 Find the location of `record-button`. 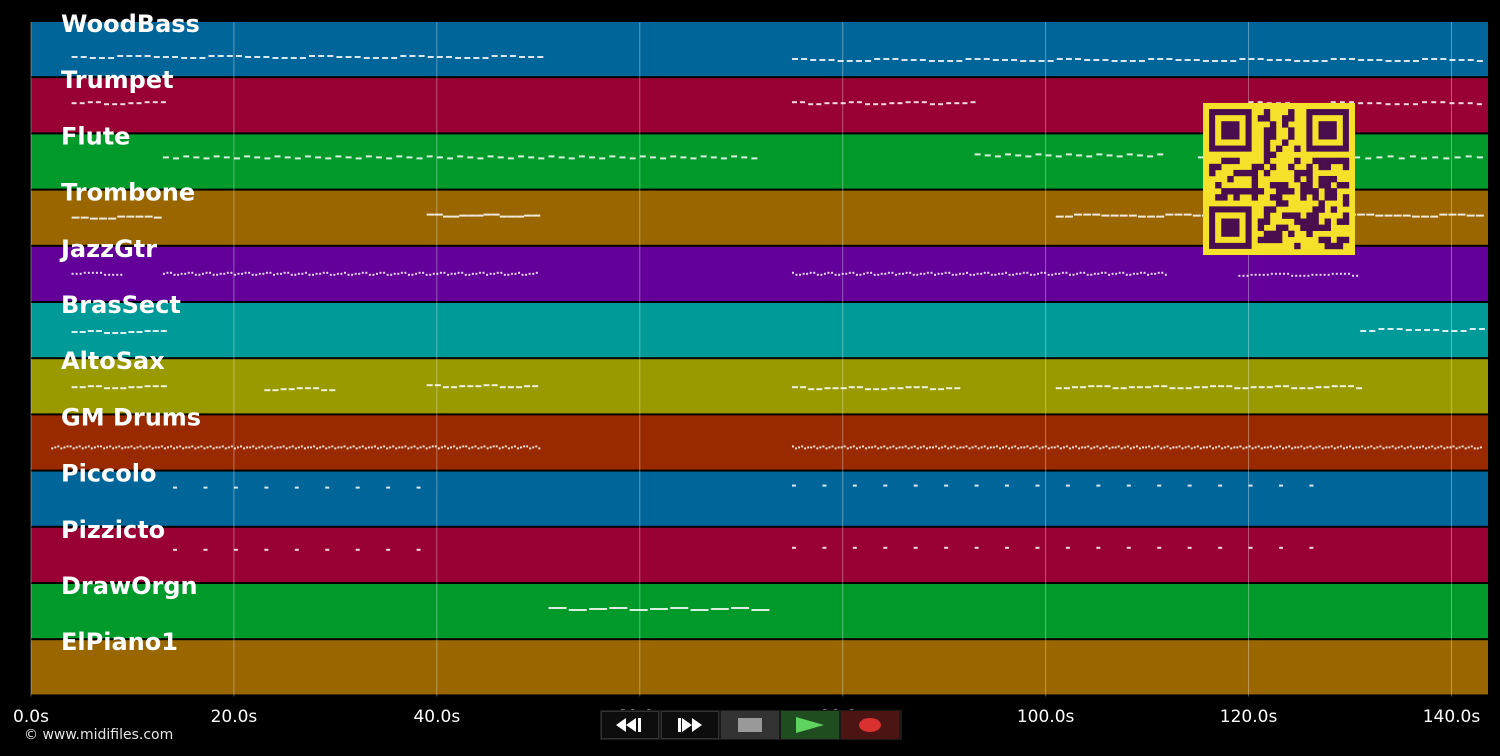

record-button is located at coordinates (870, 725).